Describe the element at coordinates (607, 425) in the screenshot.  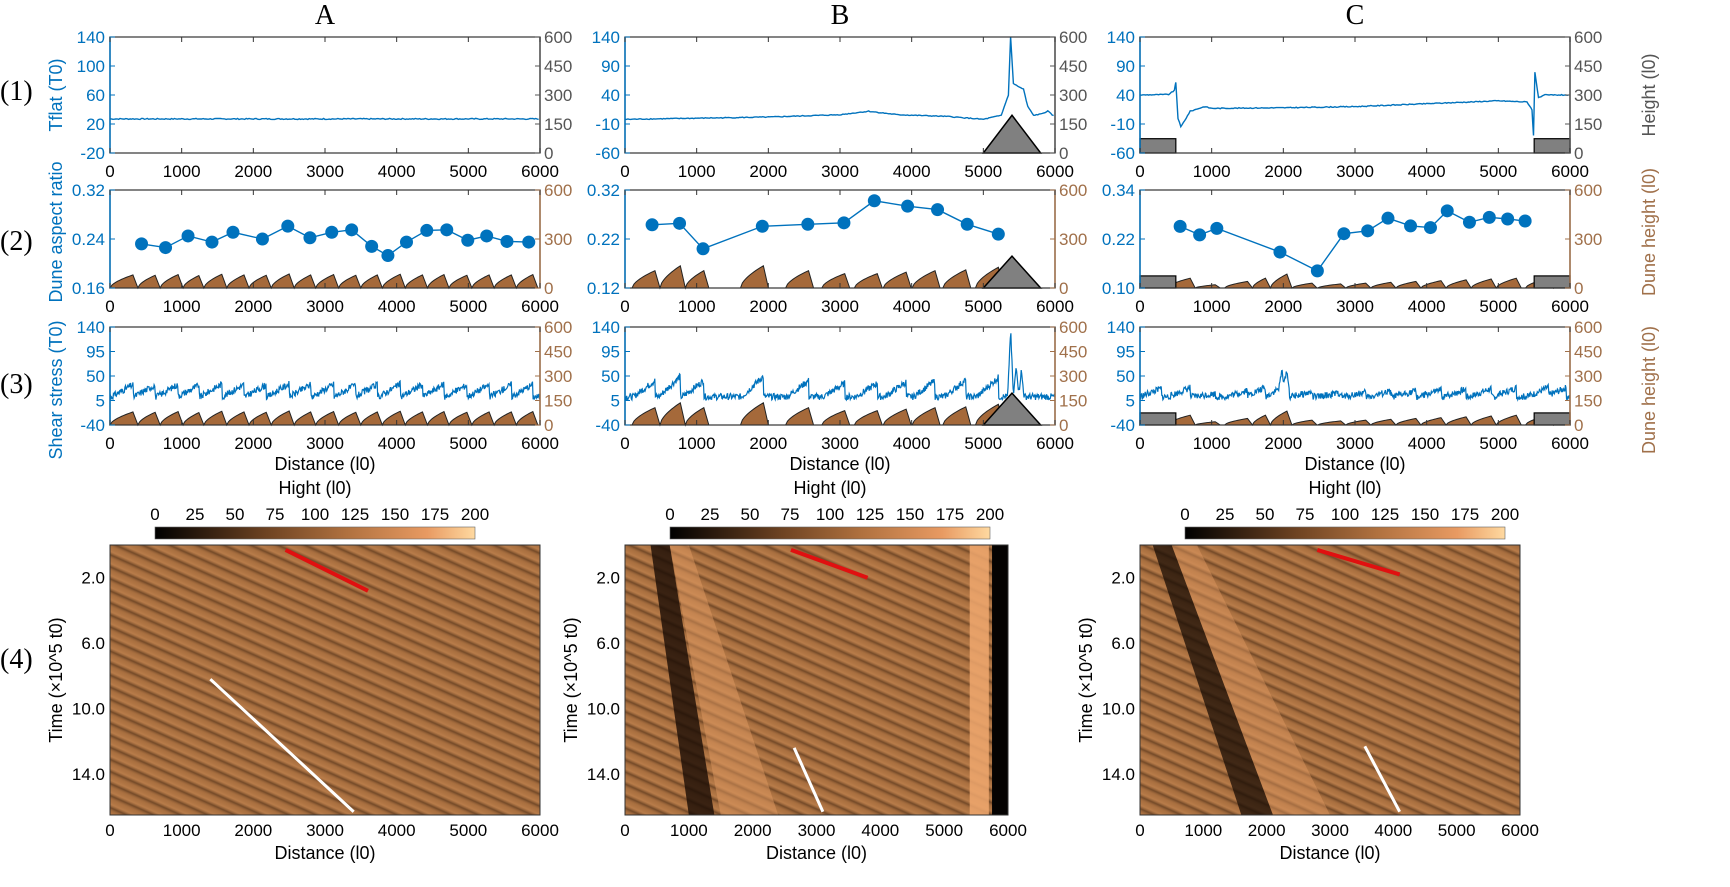
I see `y-tick-label: -40` at that location.